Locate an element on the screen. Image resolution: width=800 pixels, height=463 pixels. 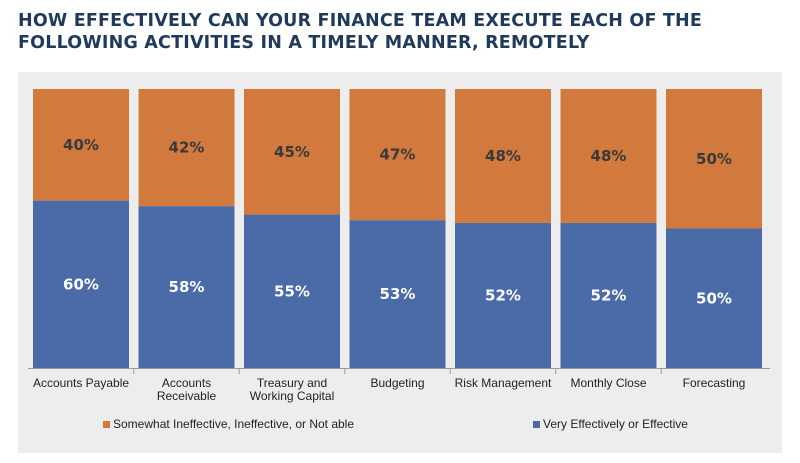
data-label-somewhat-ineffective: 50% is located at coordinates (714, 159).